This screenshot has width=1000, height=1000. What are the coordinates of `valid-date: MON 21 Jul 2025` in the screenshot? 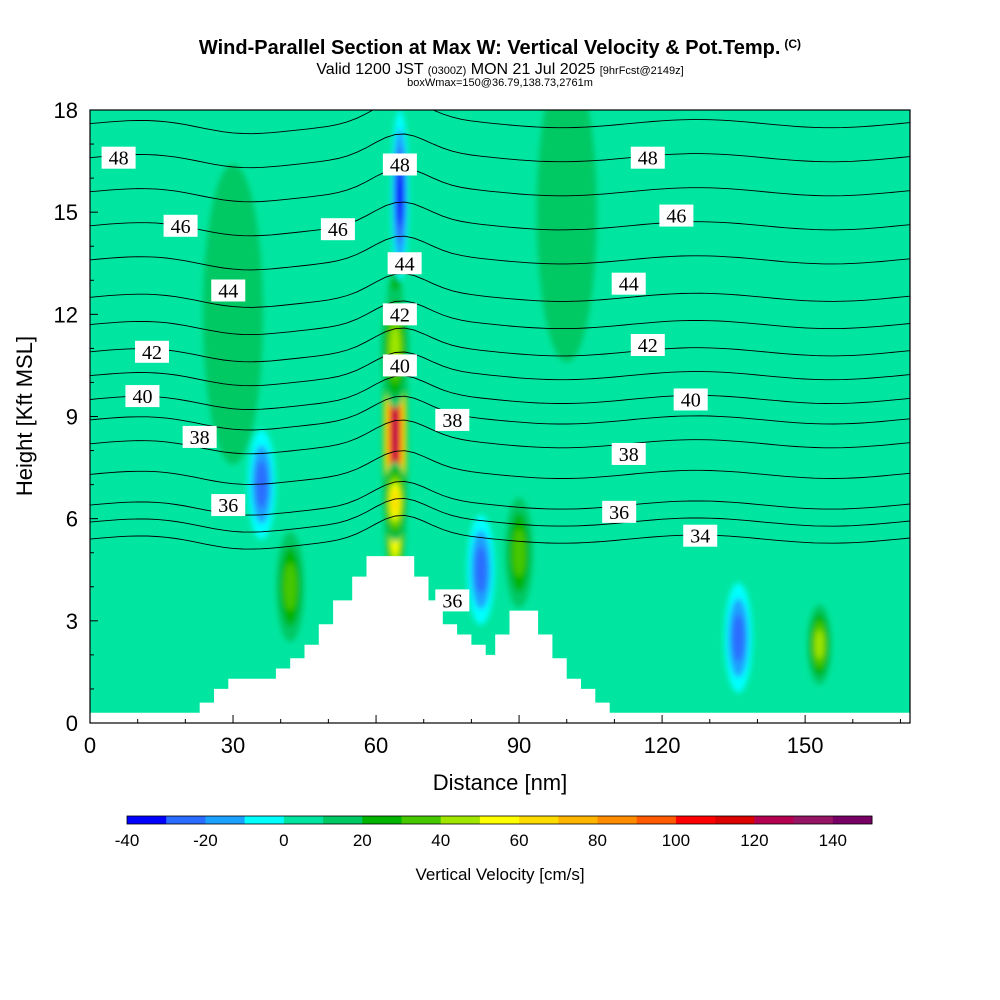 It's located at (533, 69).